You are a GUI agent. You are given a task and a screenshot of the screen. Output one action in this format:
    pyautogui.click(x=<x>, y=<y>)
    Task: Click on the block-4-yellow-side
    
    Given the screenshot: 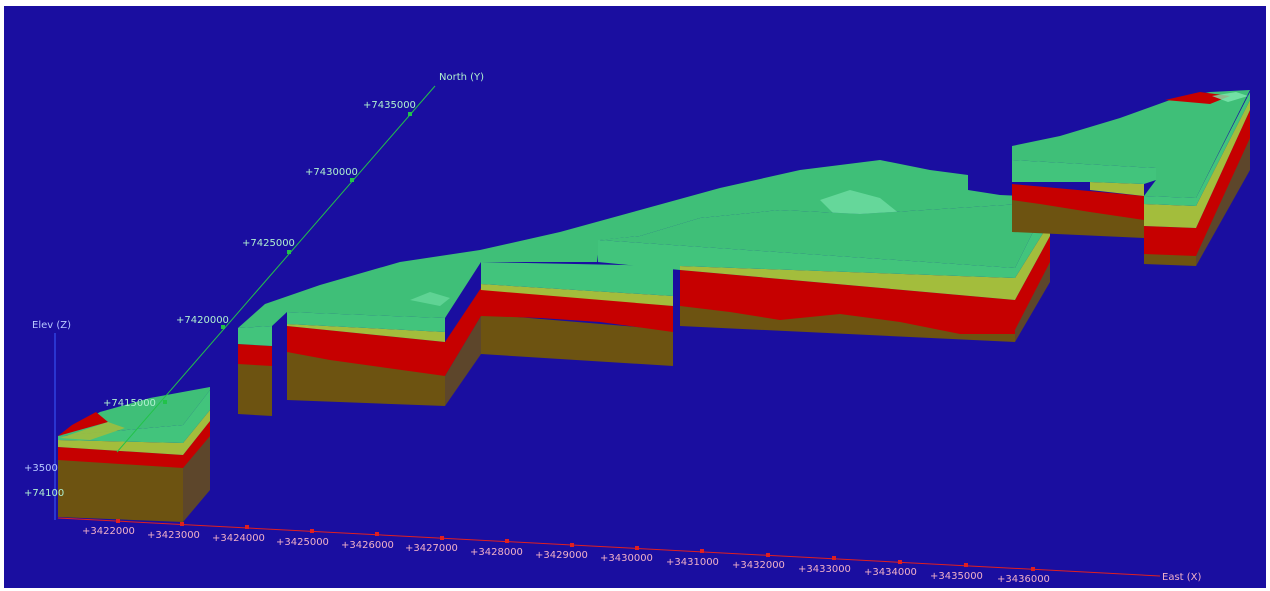 What is the action you would take?
    pyautogui.click(x=1223, y=164)
    